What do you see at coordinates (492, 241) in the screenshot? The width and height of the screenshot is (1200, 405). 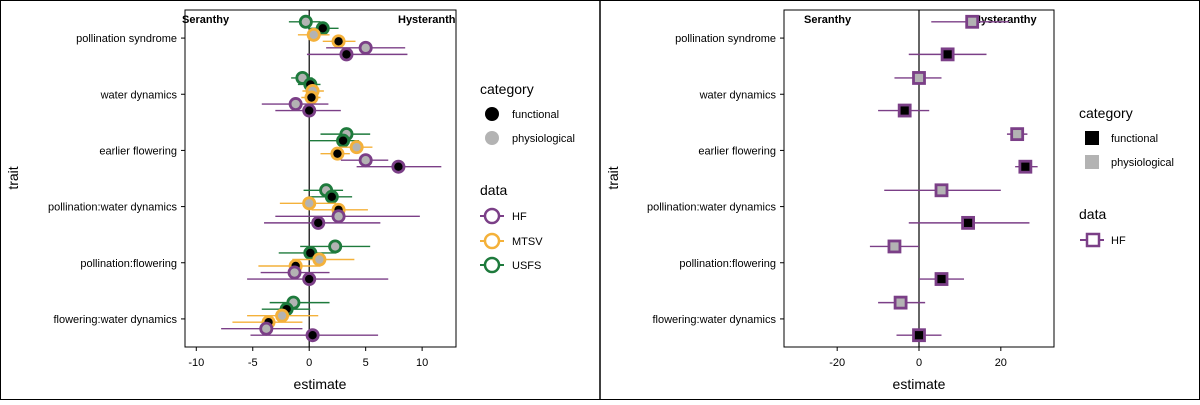 I see `left-legend-mtsv-key` at bounding box center [492, 241].